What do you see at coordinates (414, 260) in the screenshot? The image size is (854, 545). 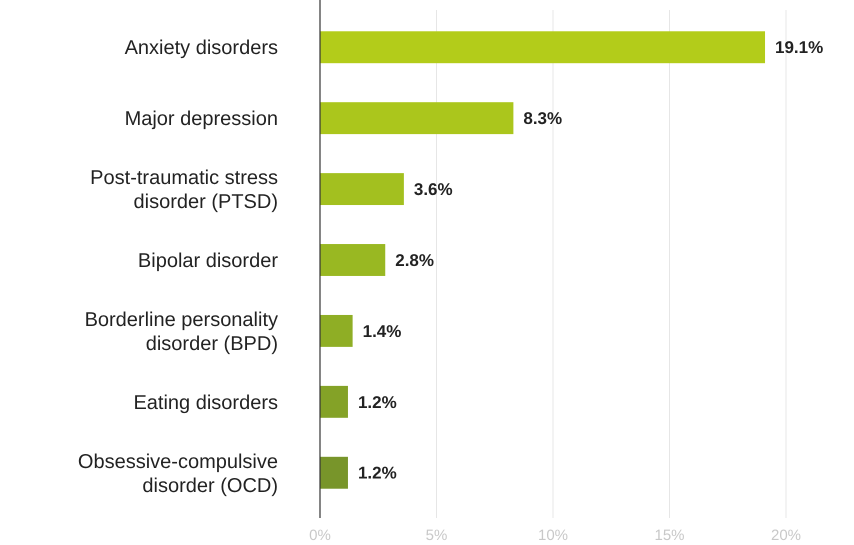 I see `data-label: 2.8%` at bounding box center [414, 260].